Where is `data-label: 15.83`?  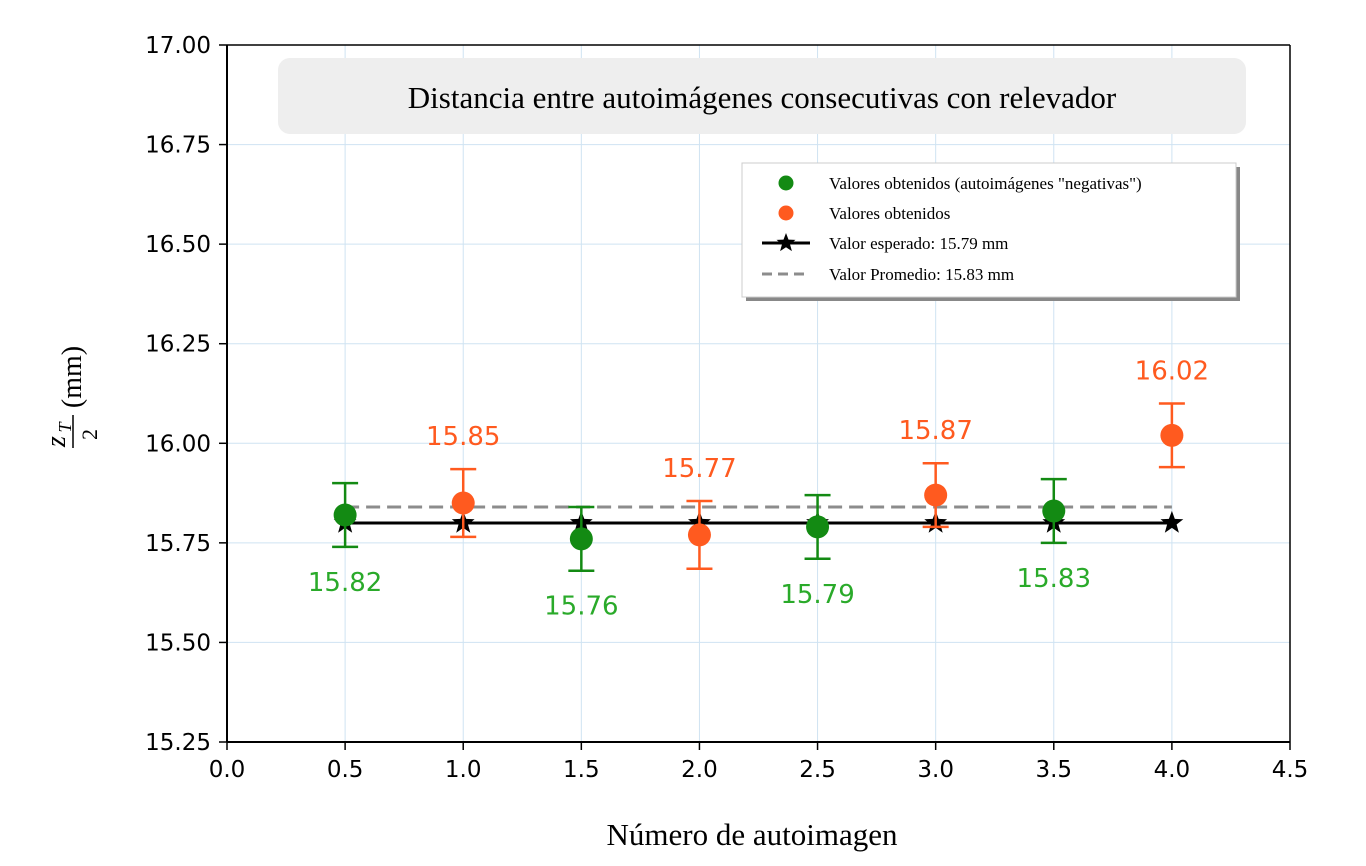 data-label: 15.83 is located at coordinates (1054, 579).